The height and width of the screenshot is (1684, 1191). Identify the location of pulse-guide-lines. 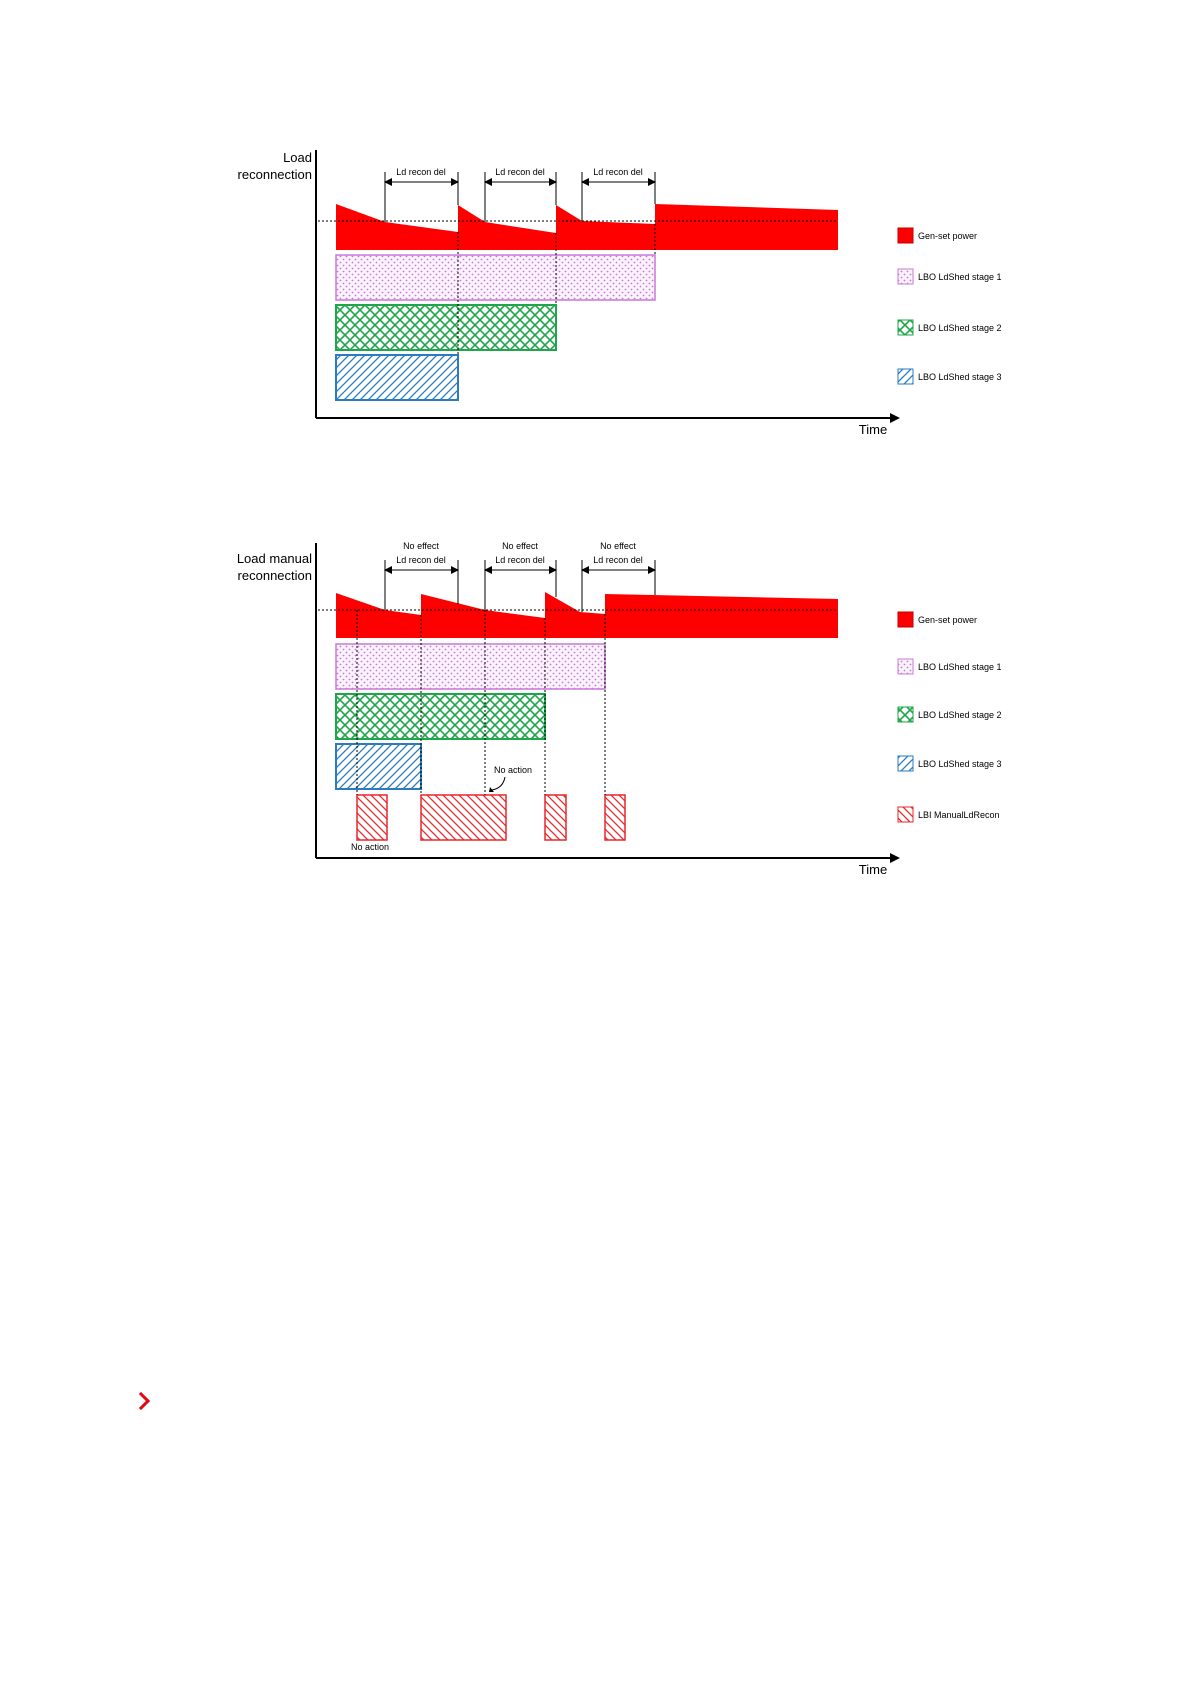
(481, 702).